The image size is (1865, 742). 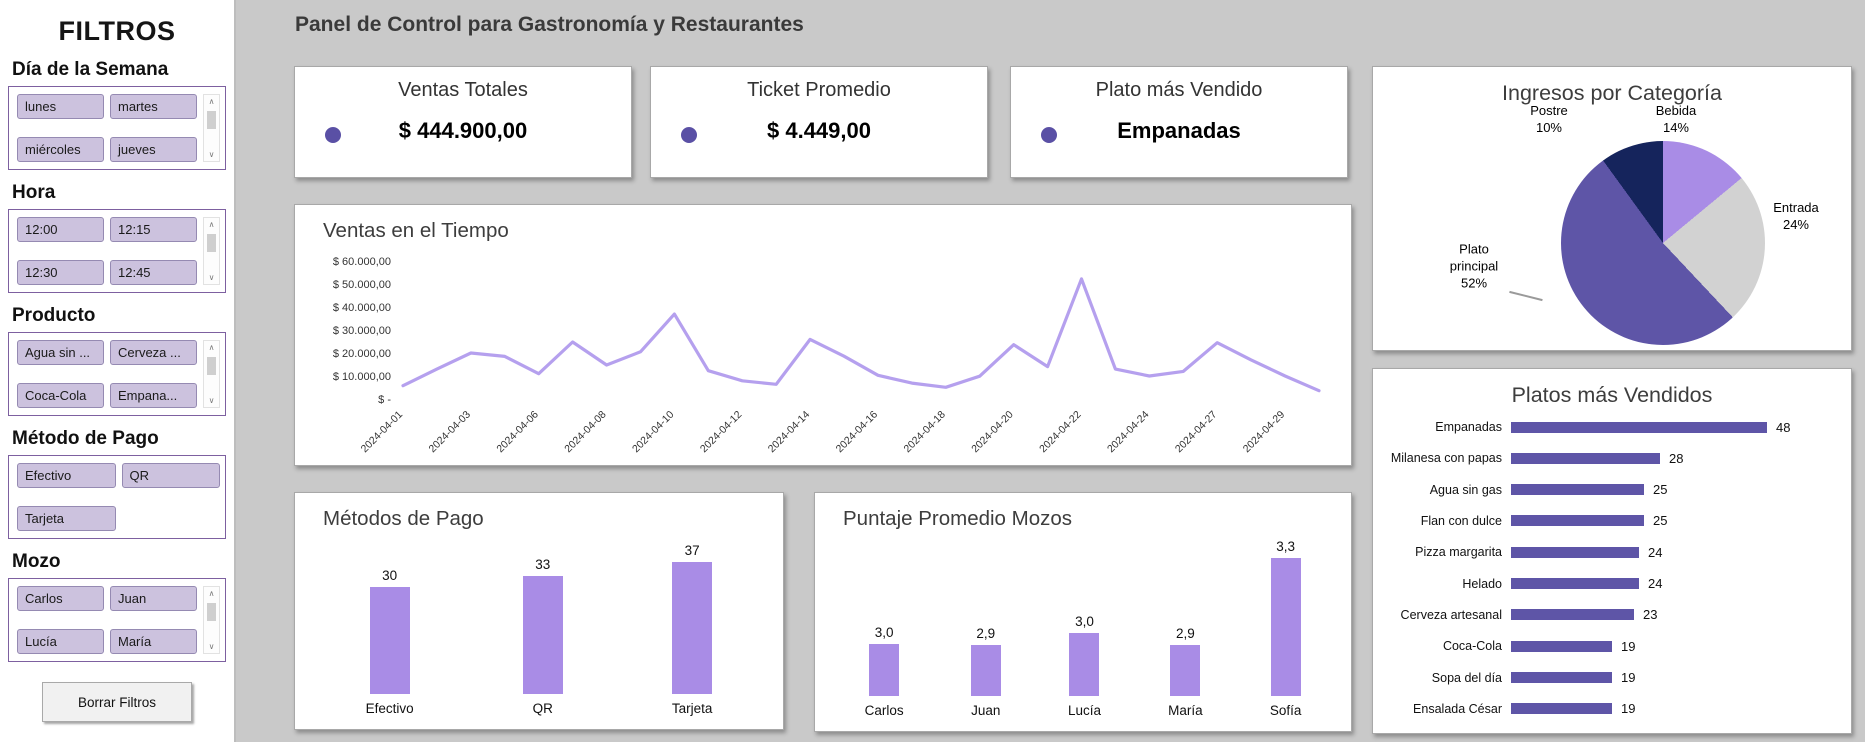 What do you see at coordinates (819, 130) in the screenshot?
I see `kpi-value: $ 4.449,00` at bounding box center [819, 130].